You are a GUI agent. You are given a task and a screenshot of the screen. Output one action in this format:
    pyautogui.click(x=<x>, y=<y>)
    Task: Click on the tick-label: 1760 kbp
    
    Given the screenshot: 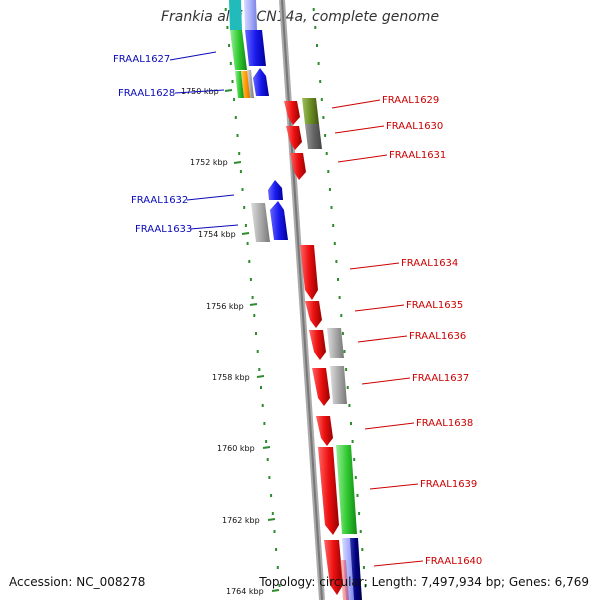 What is the action you would take?
    pyautogui.click(x=236, y=448)
    